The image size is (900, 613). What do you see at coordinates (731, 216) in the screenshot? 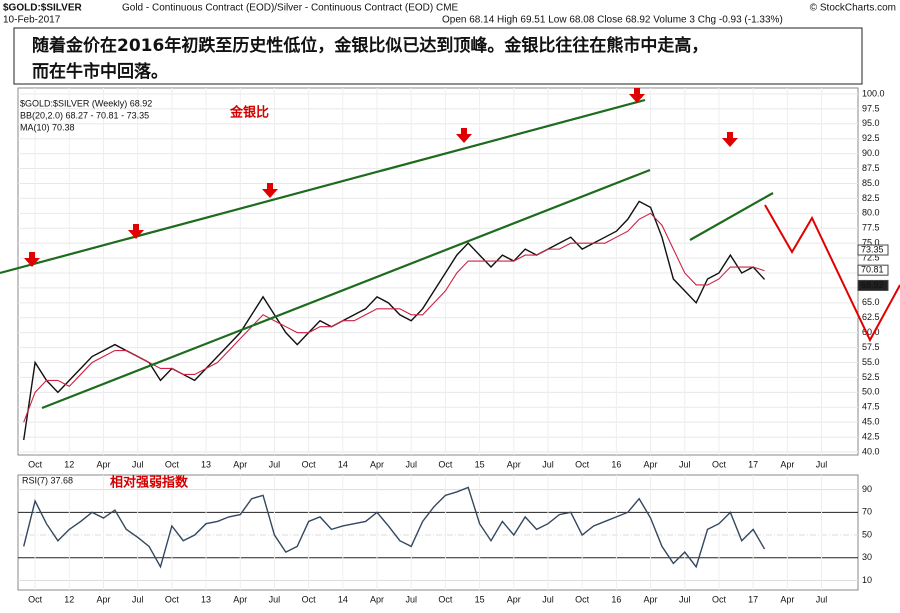
I see `recent-trend` at bounding box center [731, 216].